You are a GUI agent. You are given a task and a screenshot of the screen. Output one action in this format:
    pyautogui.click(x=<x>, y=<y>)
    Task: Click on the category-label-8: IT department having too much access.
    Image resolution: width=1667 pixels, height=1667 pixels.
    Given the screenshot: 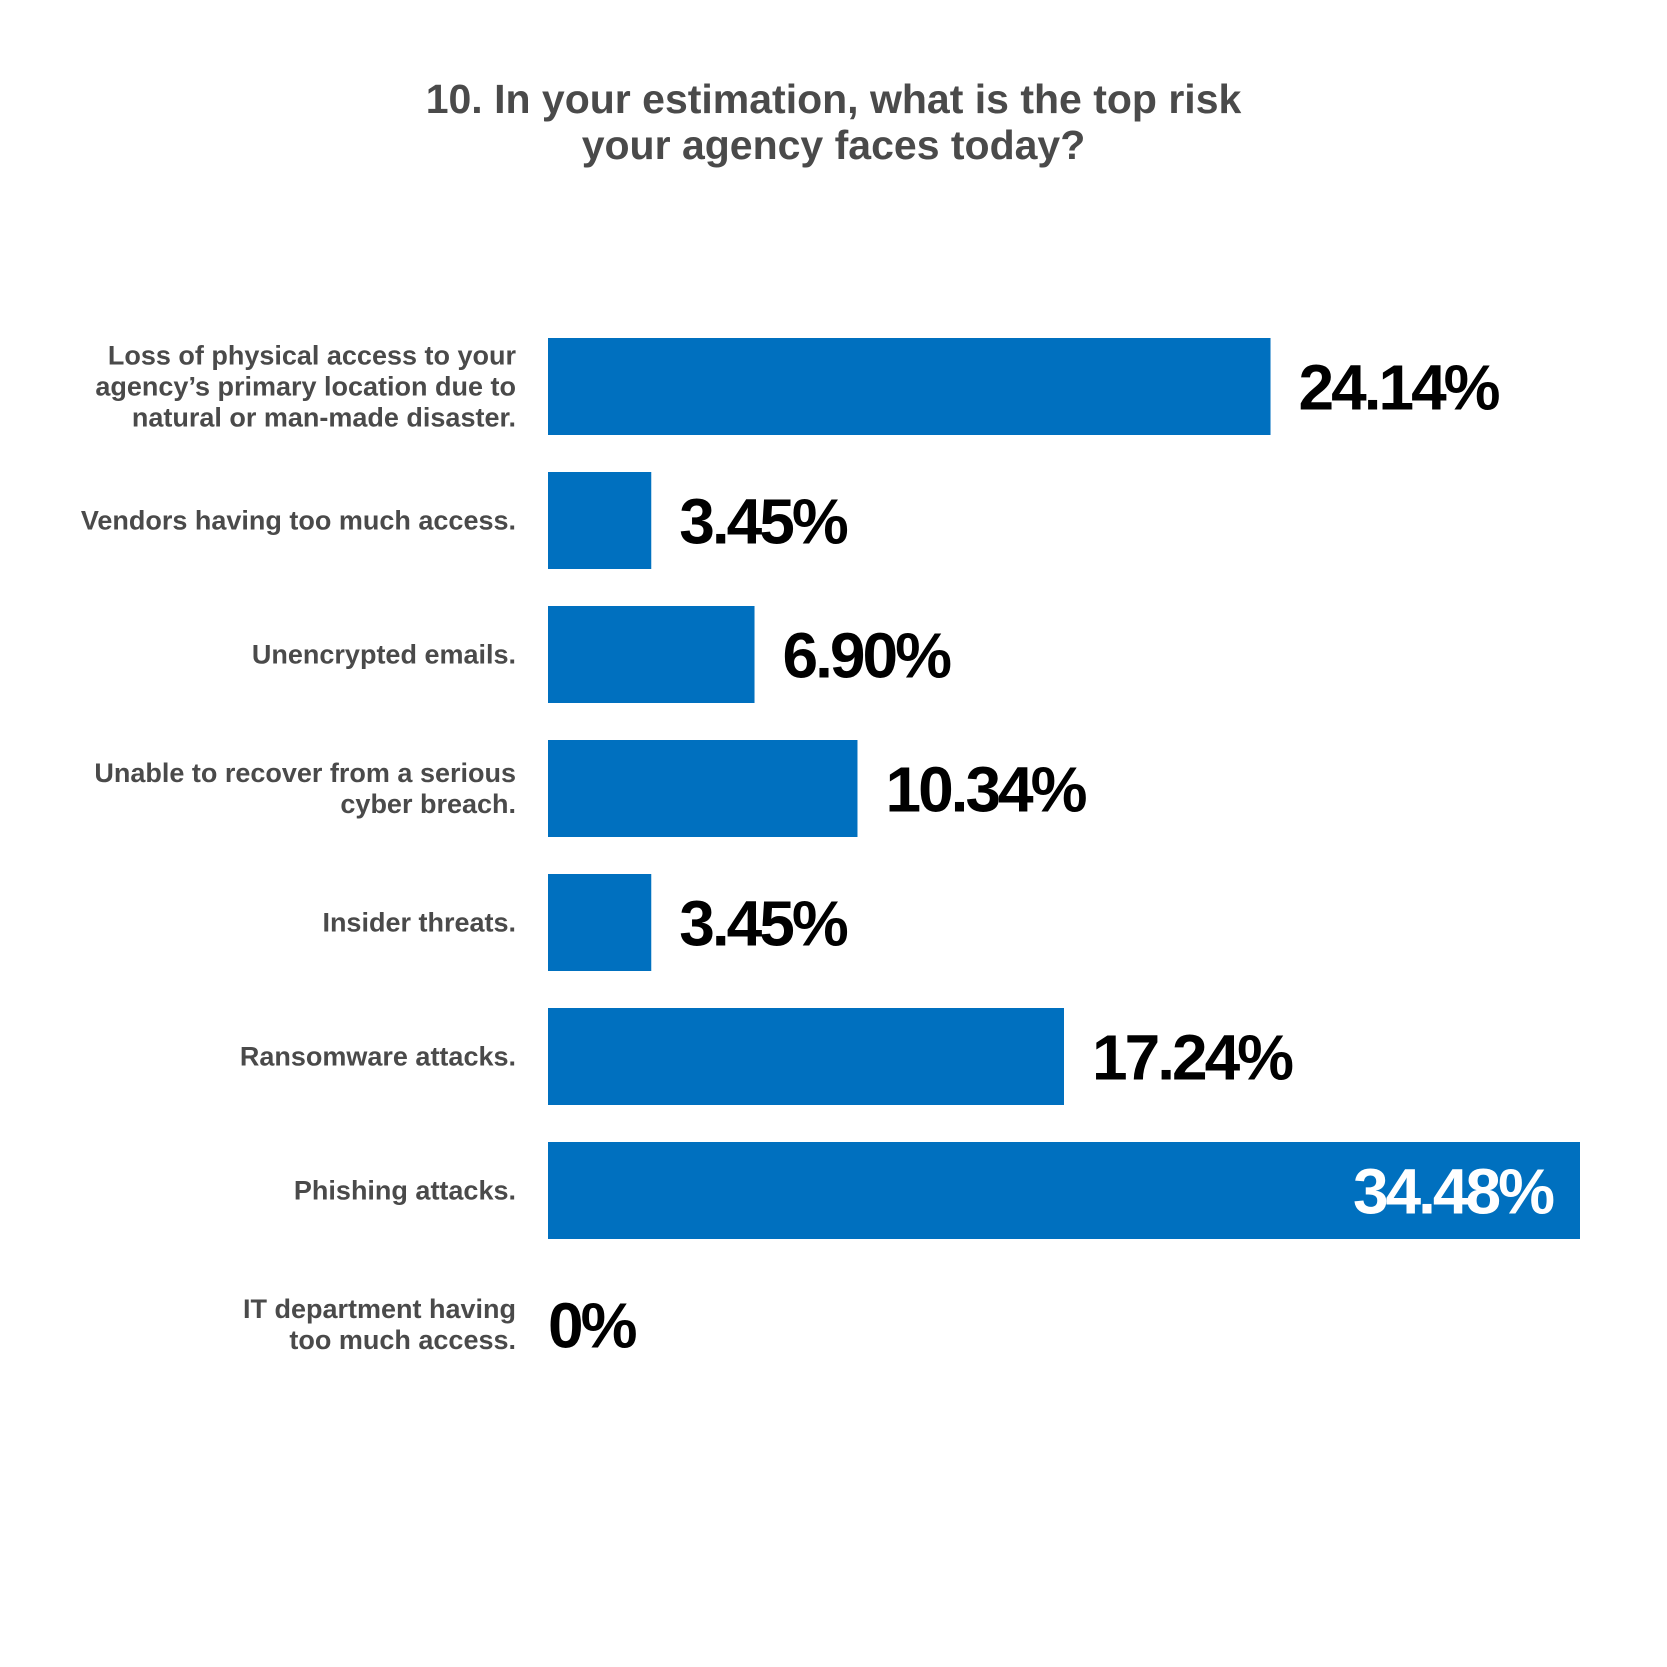 What is the action you would take?
    pyautogui.click(x=379, y=1324)
    